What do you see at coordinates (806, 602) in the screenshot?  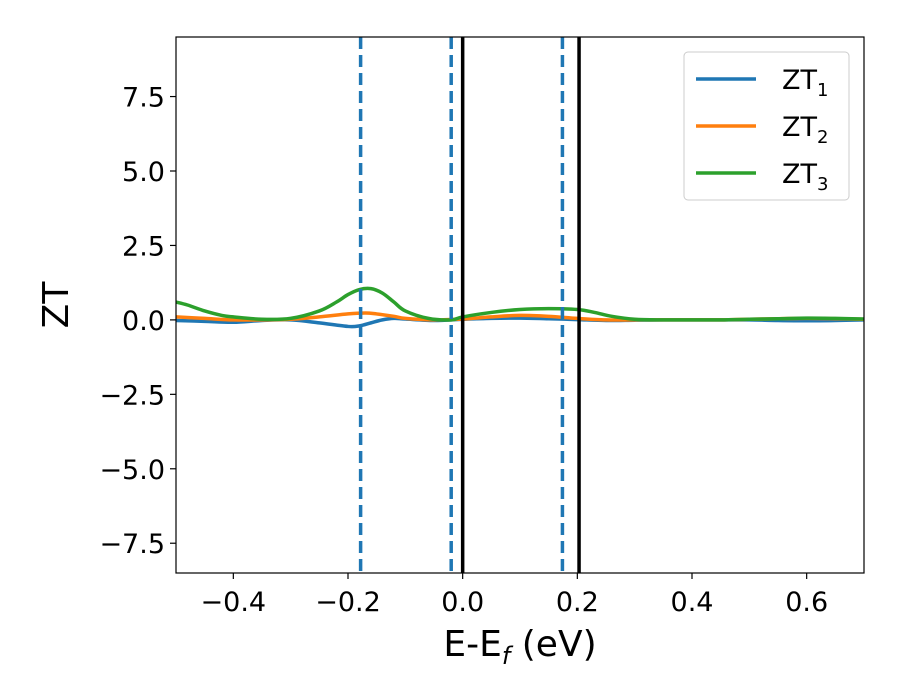 I see `x-tick-label: 0.6` at bounding box center [806, 602].